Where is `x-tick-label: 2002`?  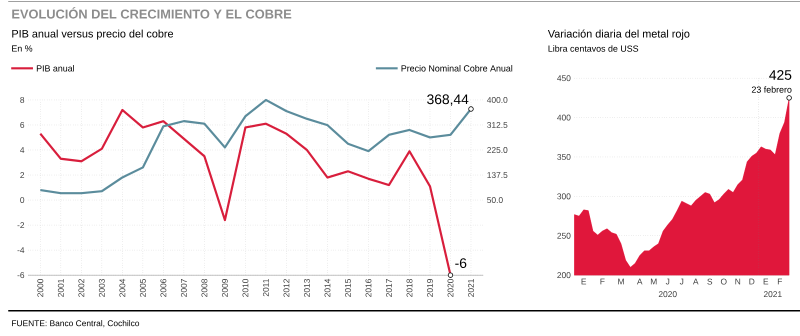 x-tick-label: 2002 is located at coordinates (81, 288).